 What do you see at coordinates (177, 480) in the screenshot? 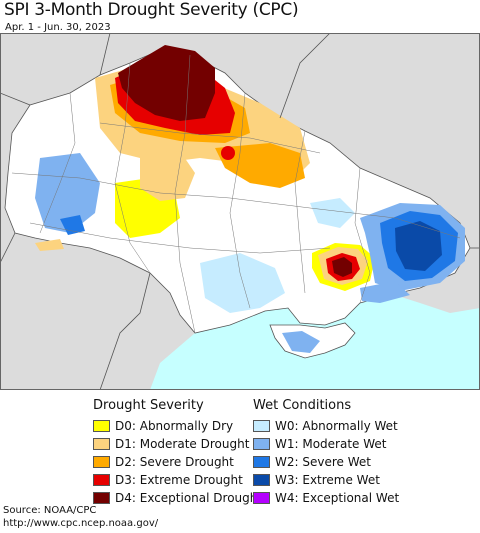
I see `legend-item-d3: D3: Extreme Drought` at bounding box center [177, 480].